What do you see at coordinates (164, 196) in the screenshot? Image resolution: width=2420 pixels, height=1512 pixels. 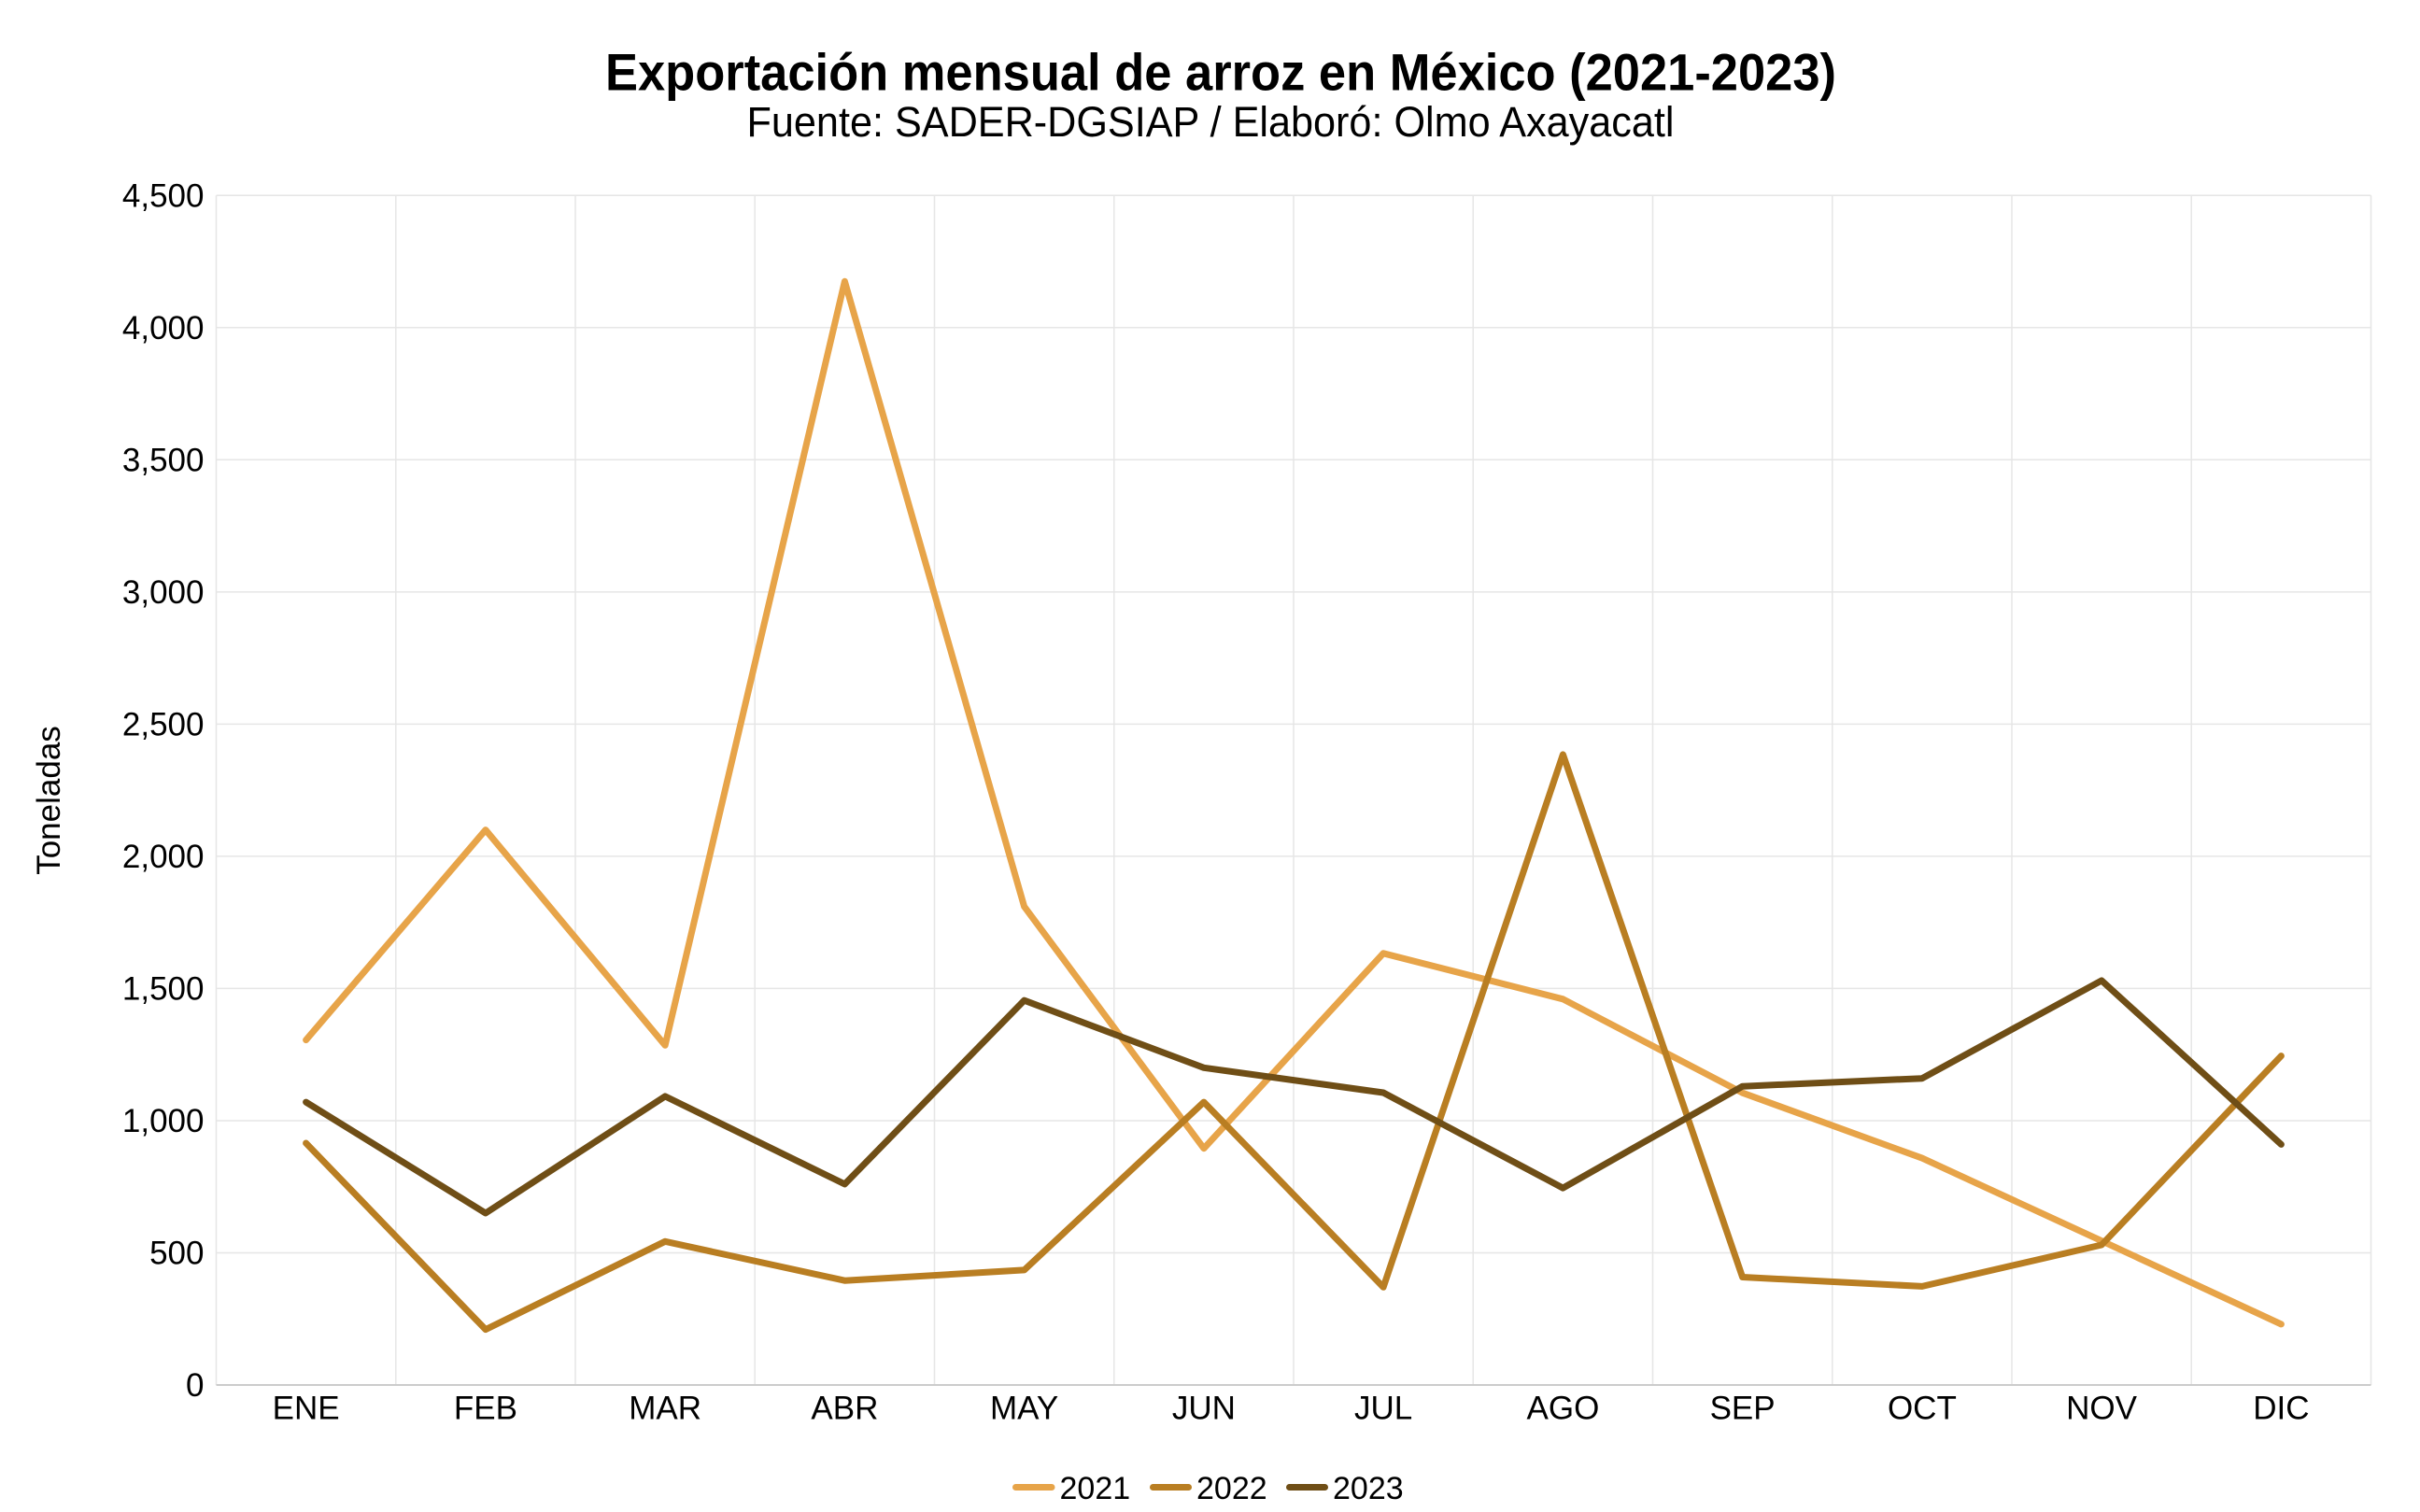 I see `svg-text: 4,500` at bounding box center [164, 196].